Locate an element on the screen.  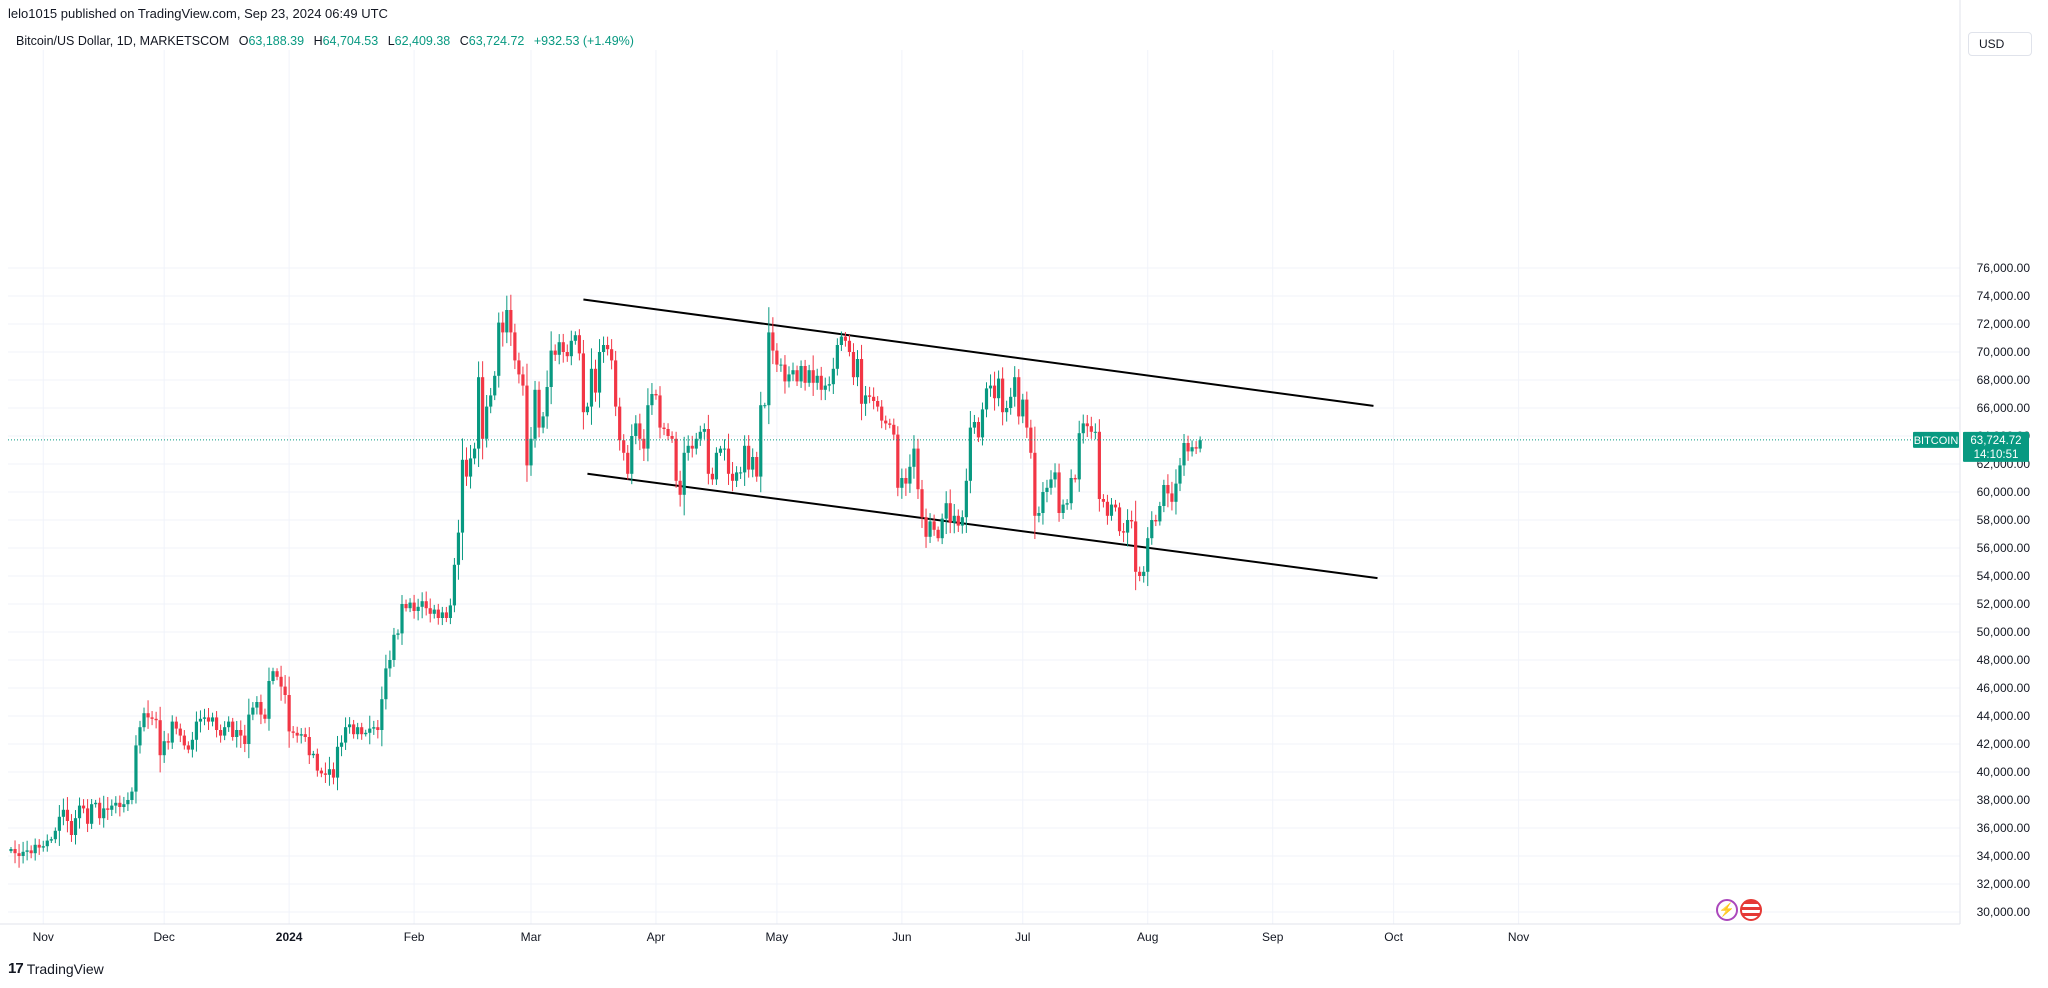
symbol-title: Bitcoin/US Dollar, 1D, MARKETSCOM is located at coordinates (123, 41).